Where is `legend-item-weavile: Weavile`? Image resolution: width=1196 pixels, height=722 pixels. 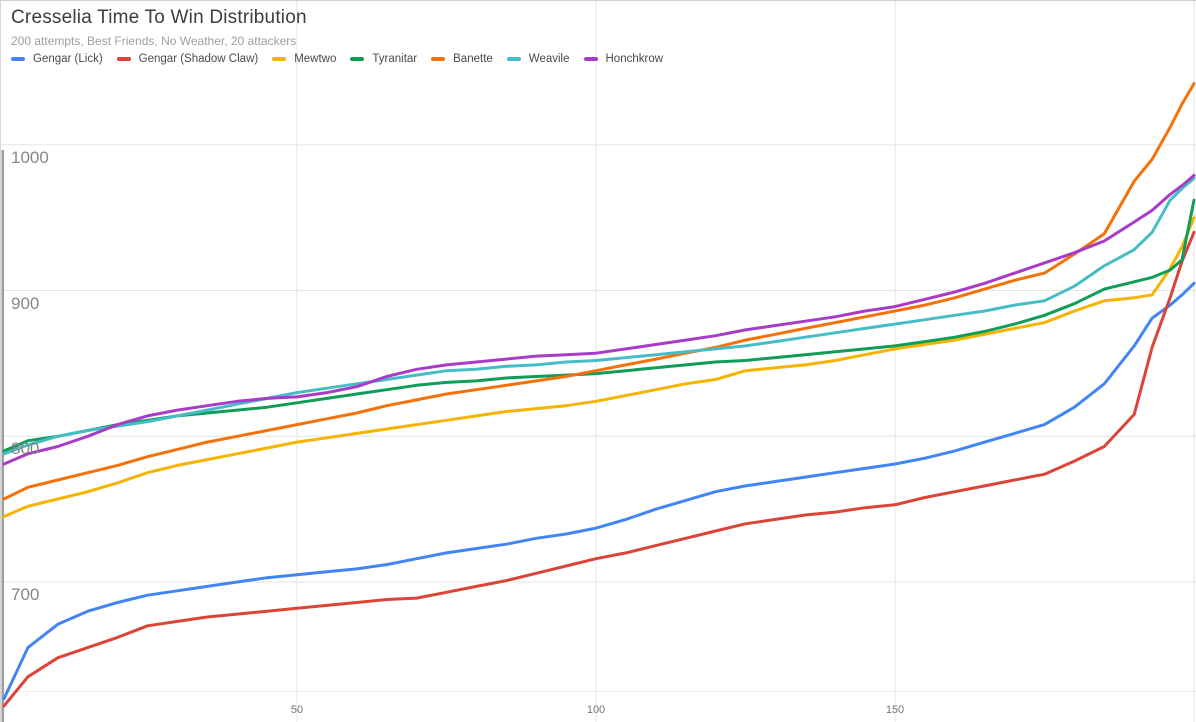 legend-item-weavile: Weavile is located at coordinates (538, 59).